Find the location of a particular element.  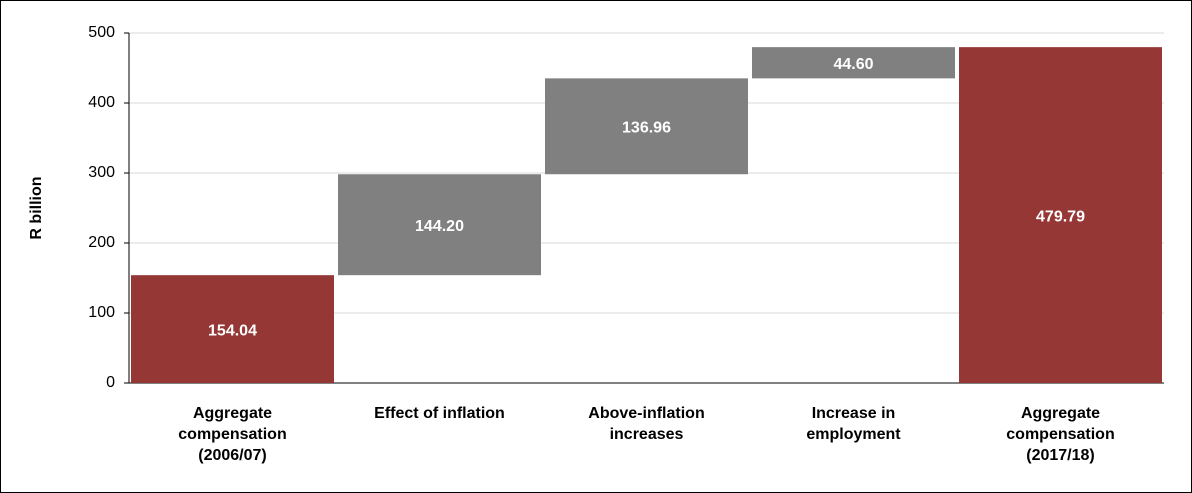

y-tick-label: 200 is located at coordinates (101, 242).